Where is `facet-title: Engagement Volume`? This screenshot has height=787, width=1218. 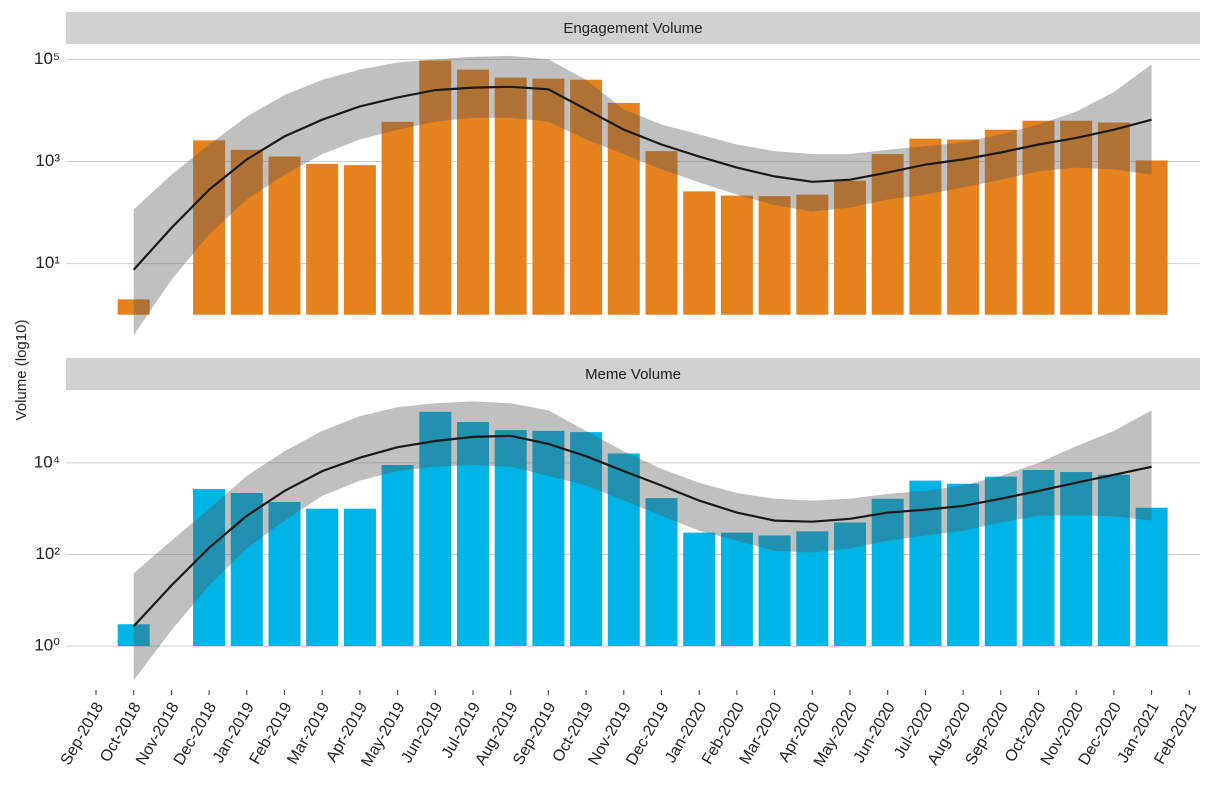
facet-title: Engagement Volume is located at coordinates (632, 28).